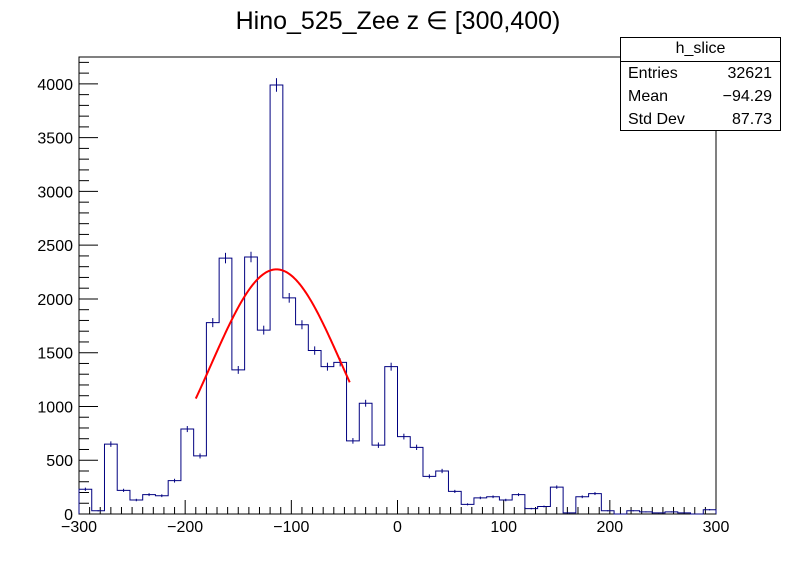 The image size is (796, 572). Describe the element at coordinates (656, 119) in the screenshot. I see `stats-label: Std Dev` at that location.